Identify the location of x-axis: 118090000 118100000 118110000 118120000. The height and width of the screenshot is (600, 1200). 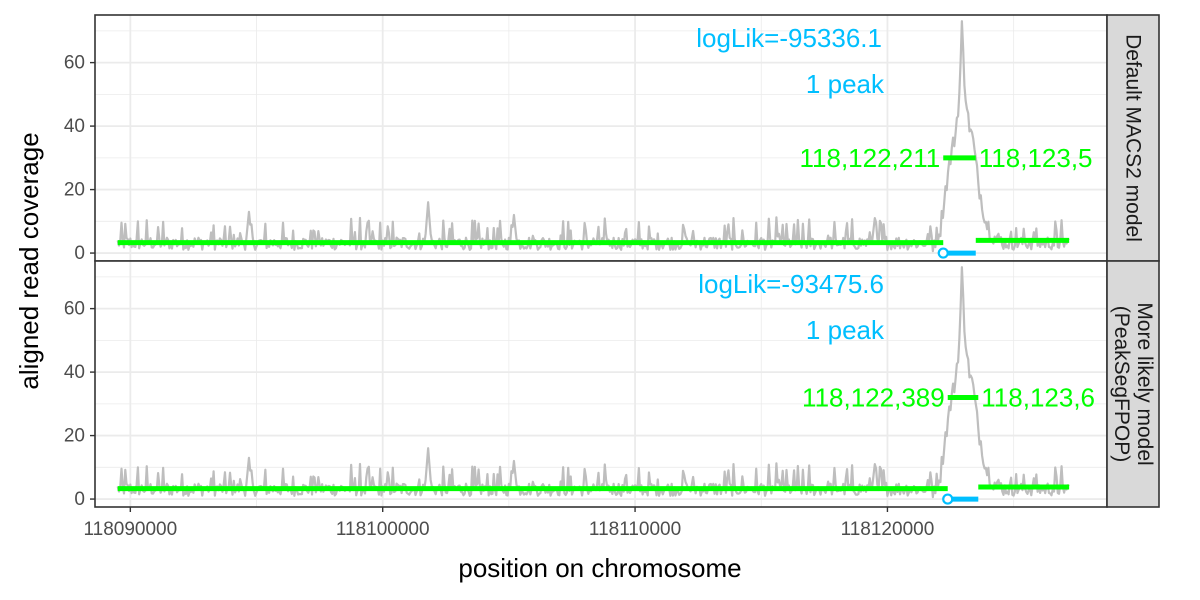
(508, 523).